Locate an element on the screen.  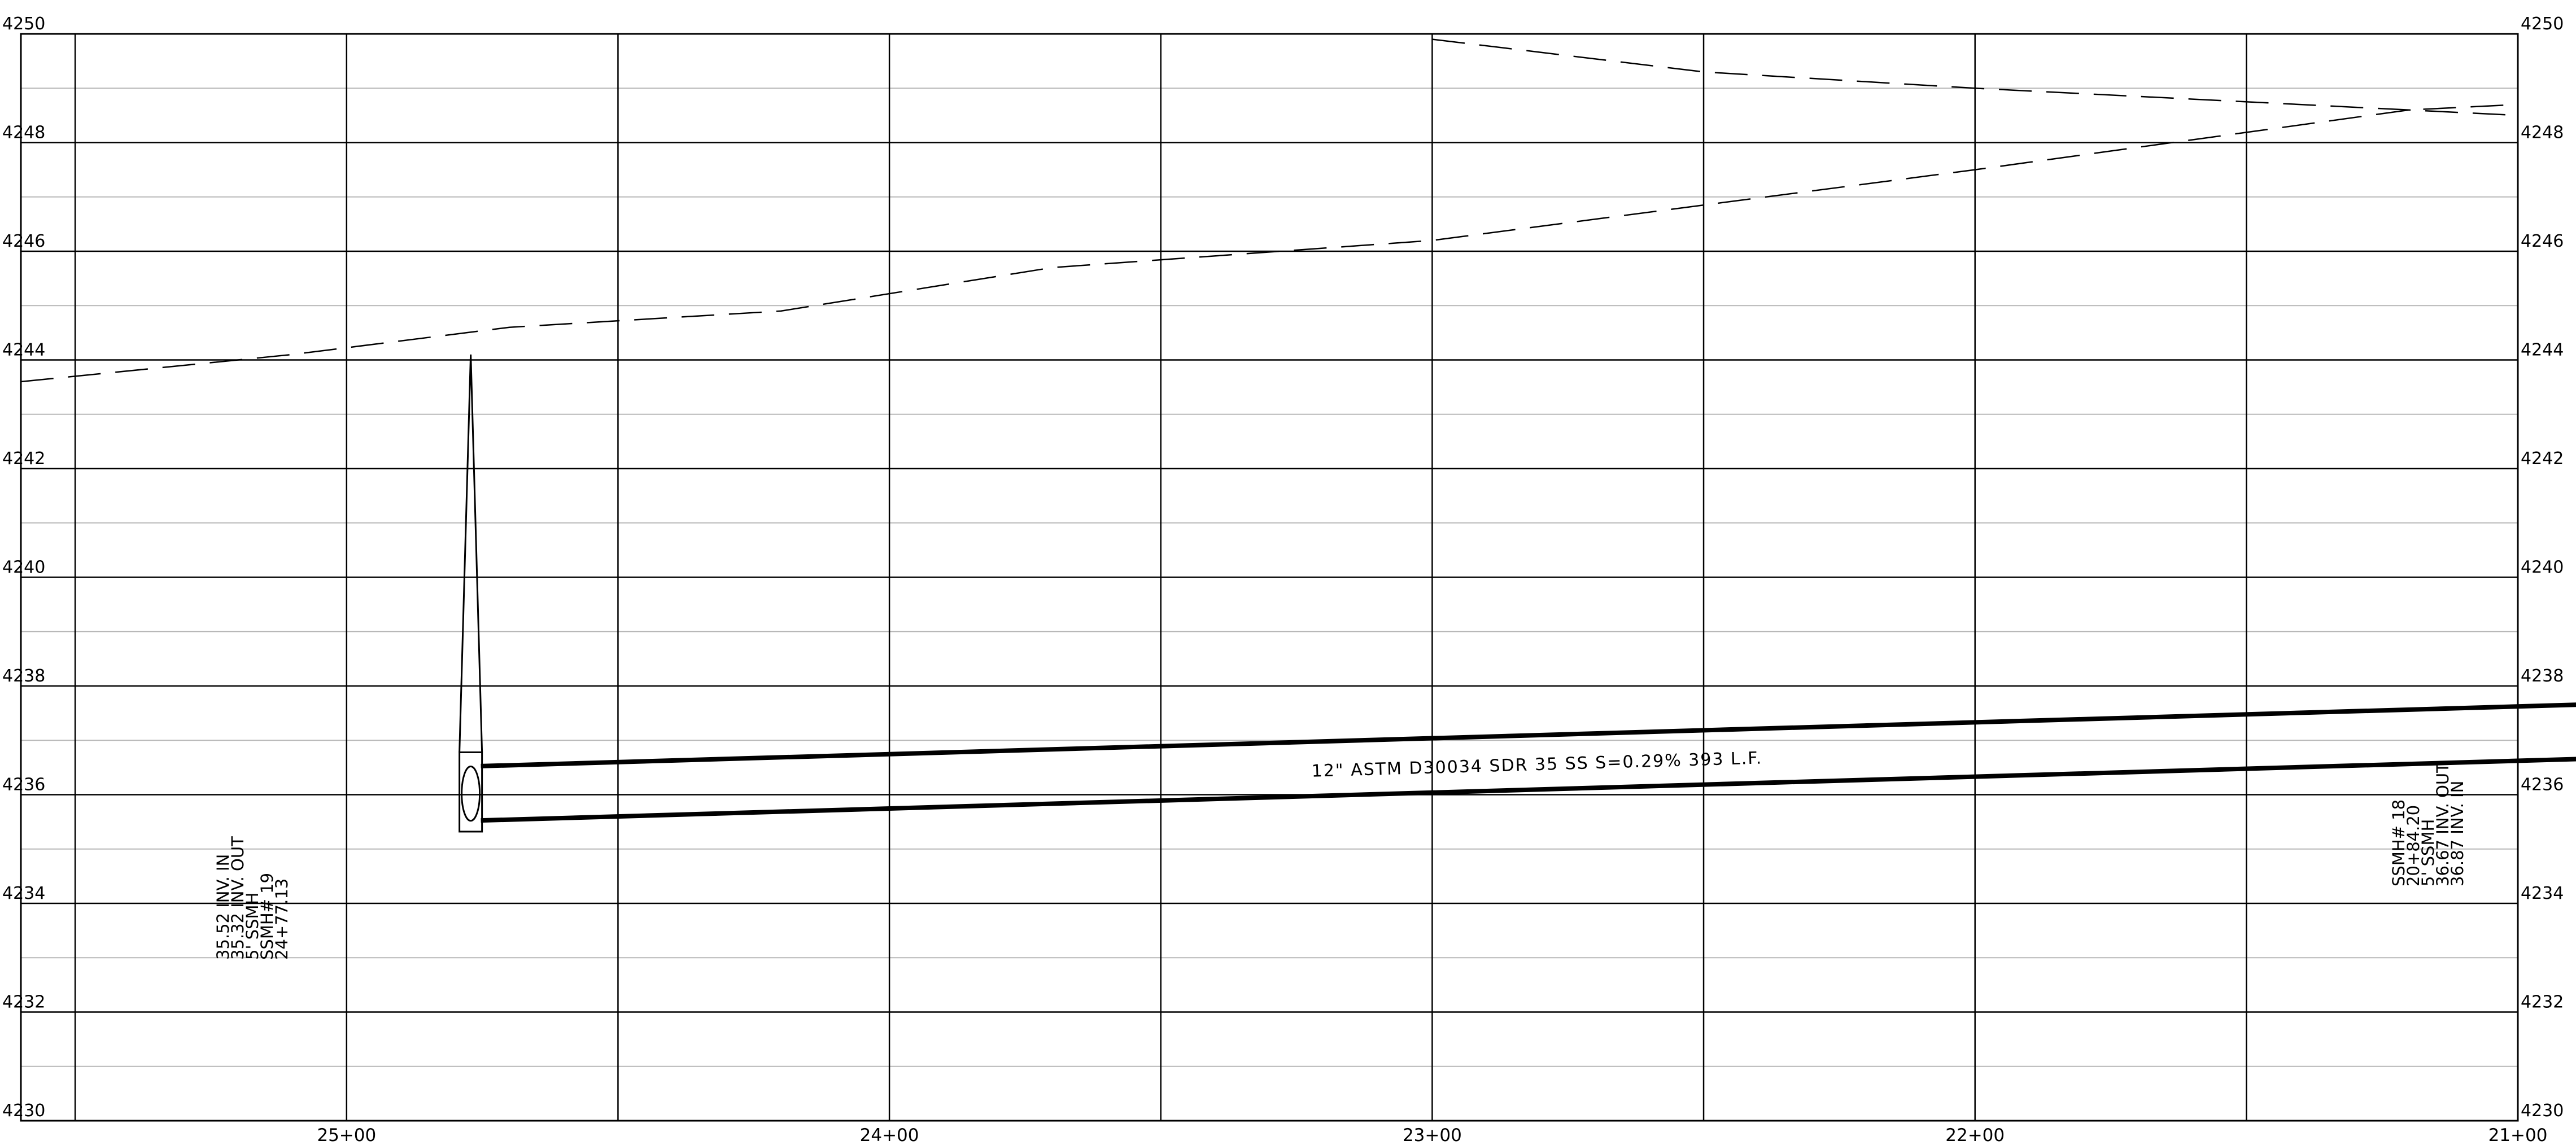
elev-label-left: 4230 is located at coordinates (24, 1111).